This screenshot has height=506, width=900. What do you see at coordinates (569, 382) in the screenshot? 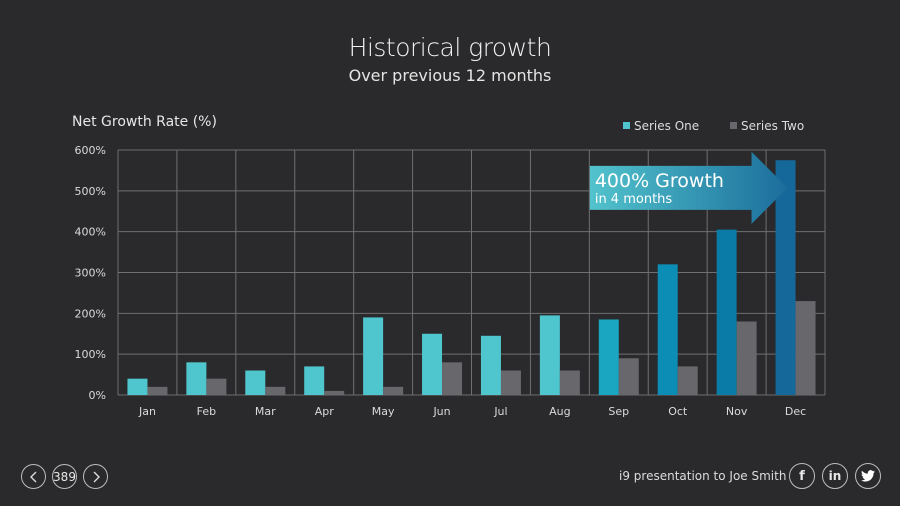
I see `bar-series-two-aug` at bounding box center [569, 382].